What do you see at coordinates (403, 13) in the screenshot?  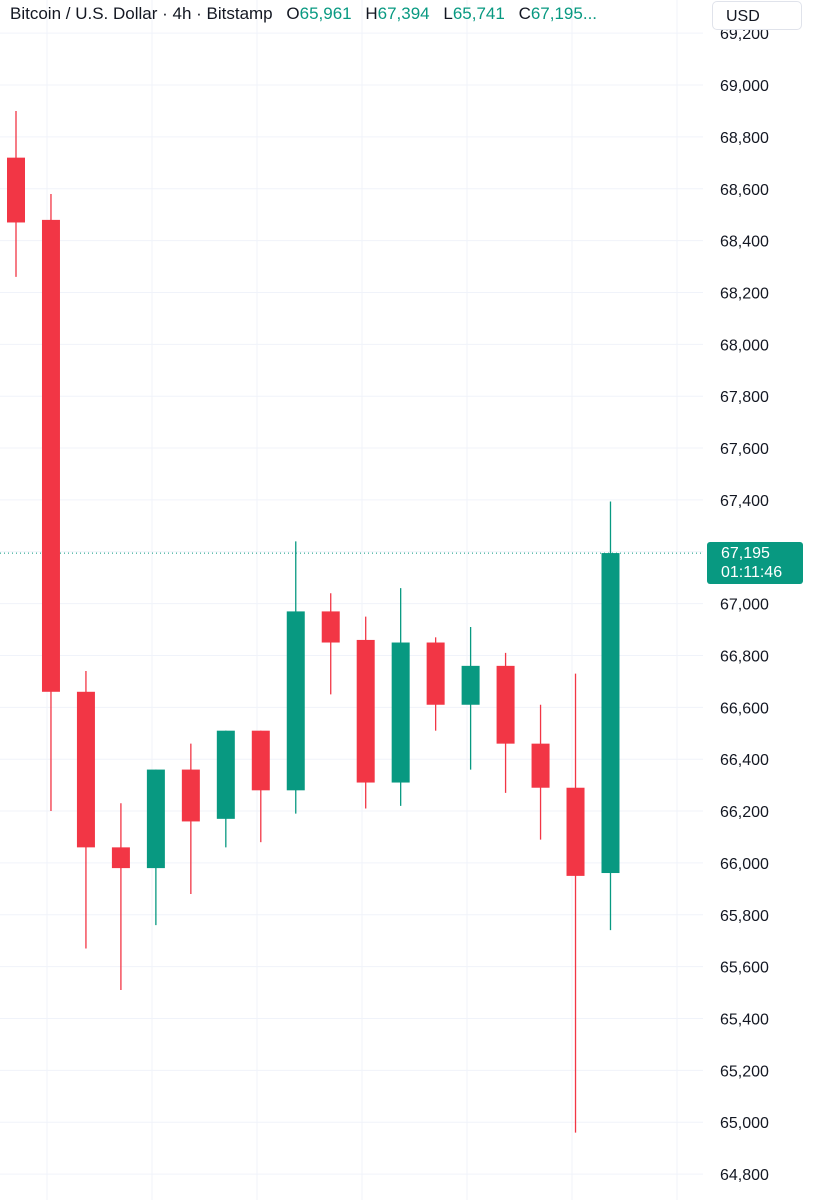 I see `high-value: 67,394` at bounding box center [403, 13].